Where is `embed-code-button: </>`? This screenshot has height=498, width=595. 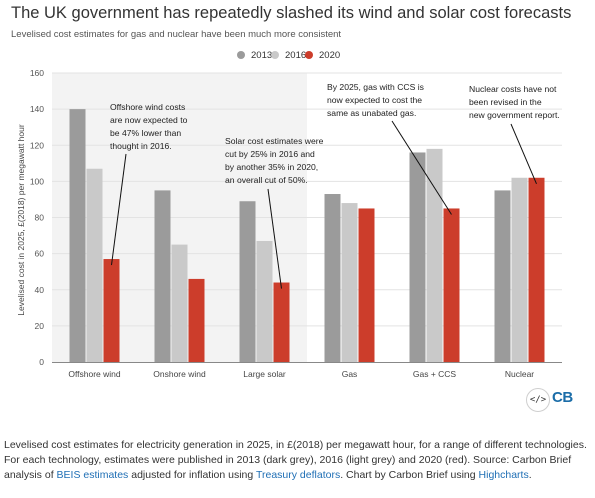 embed-code-button: </> is located at coordinates (538, 400).